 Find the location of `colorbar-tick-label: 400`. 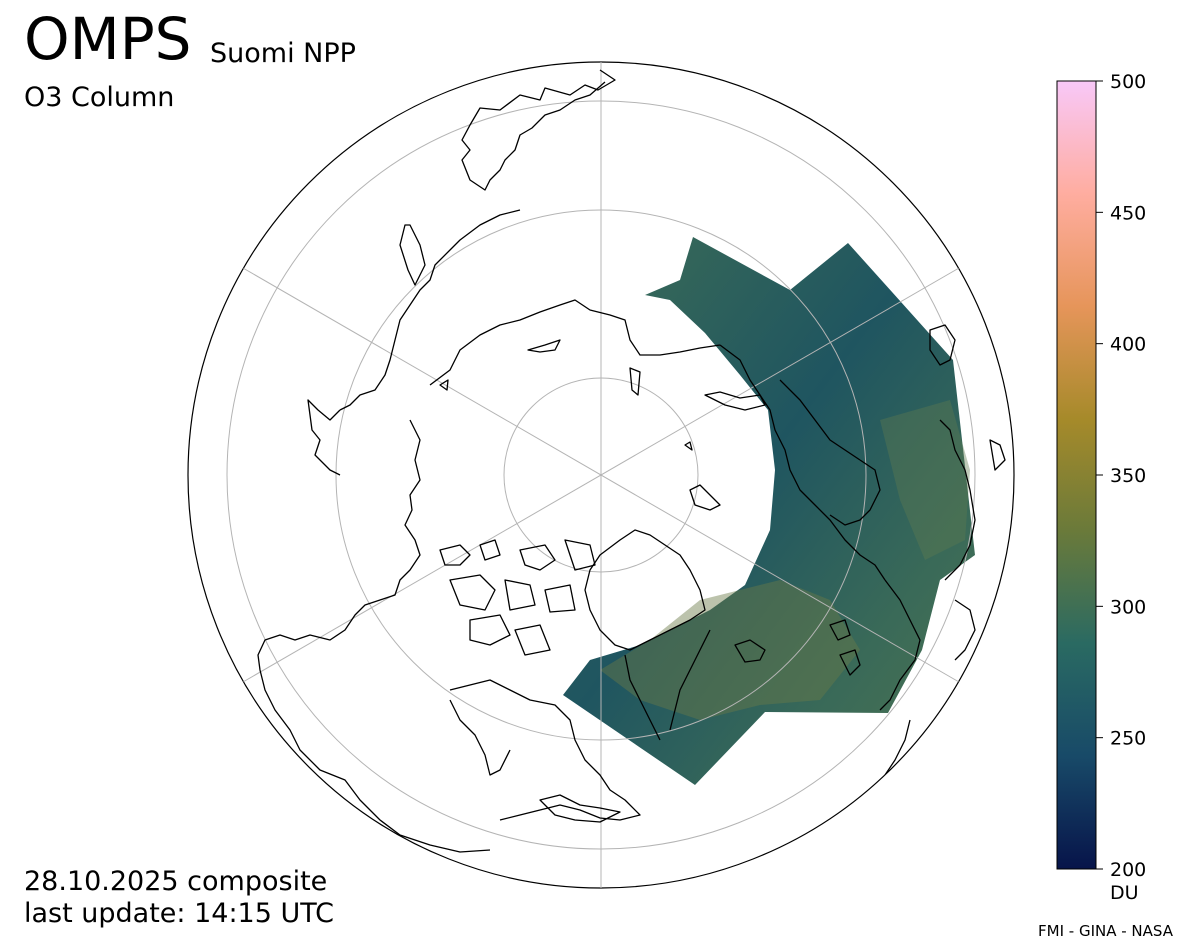

colorbar-tick-label: 400 is located at coordinates (1128, 345).